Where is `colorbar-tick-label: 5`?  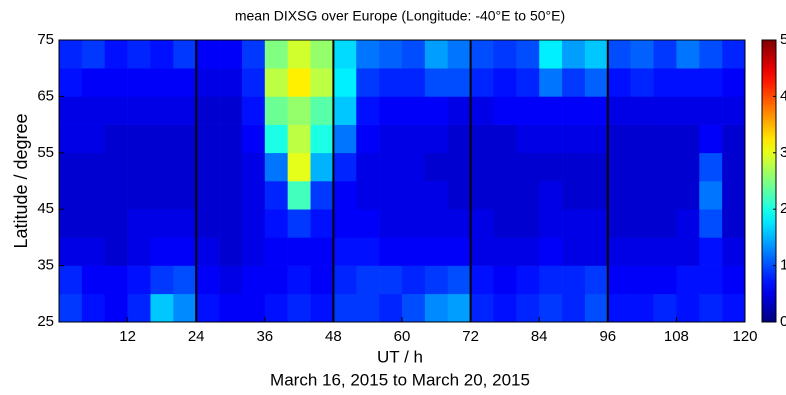 colorbar-tick-label: 5 is located at coordinates (783, 39).